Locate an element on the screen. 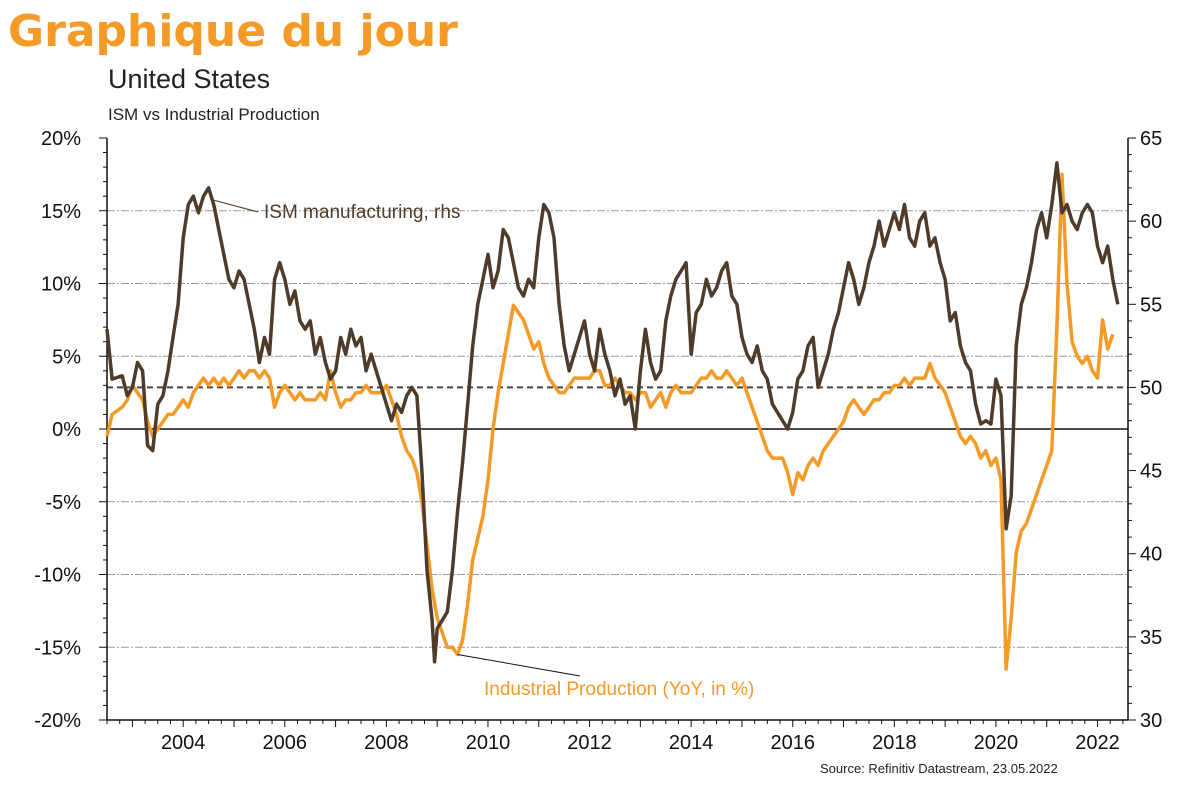  y-left-tick-label: 0% is located at coordinates (66, 430).